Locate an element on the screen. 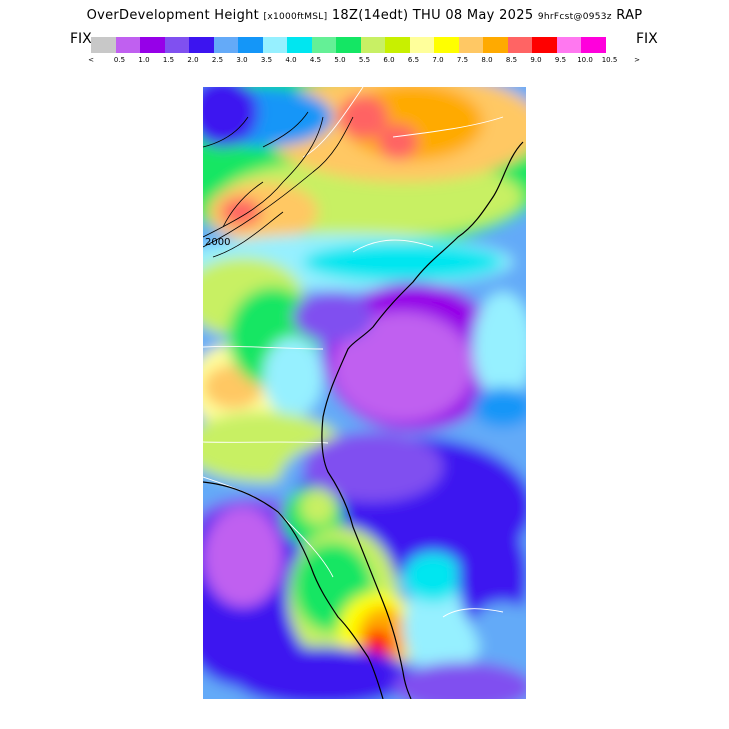 This screenshot has width=729, height=729. contour-label: 2000 is located at coordinates (217, 242).